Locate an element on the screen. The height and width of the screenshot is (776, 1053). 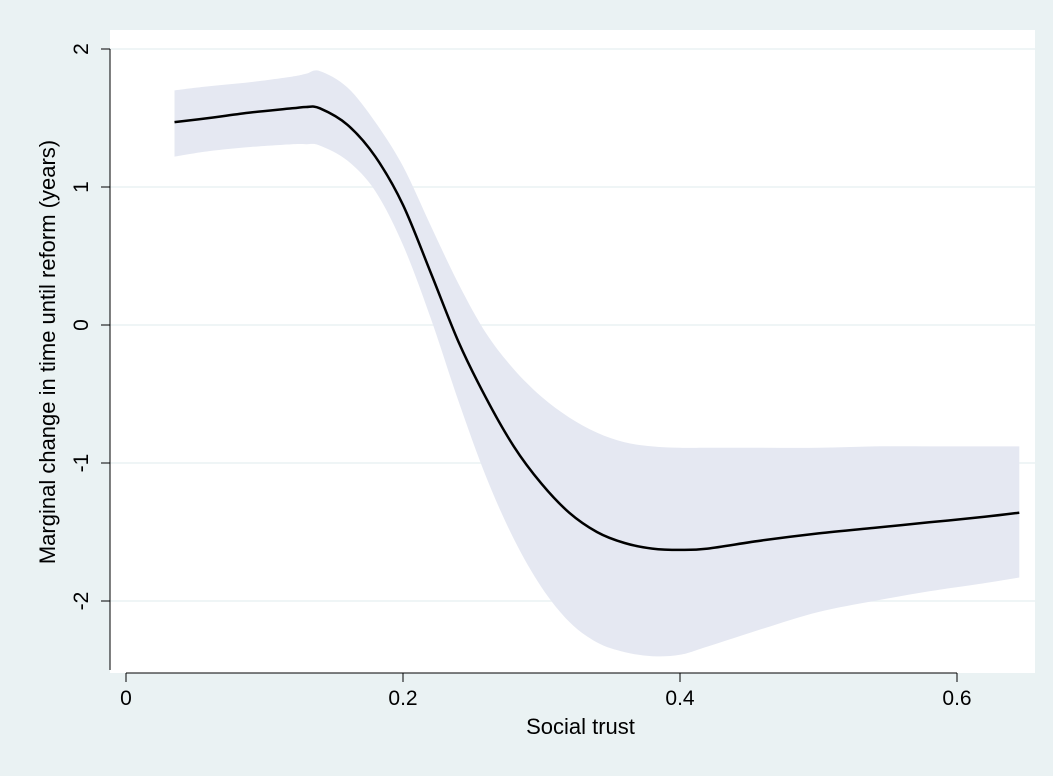
x-tick-label: 0.2 is located at coordinates (402, 698).